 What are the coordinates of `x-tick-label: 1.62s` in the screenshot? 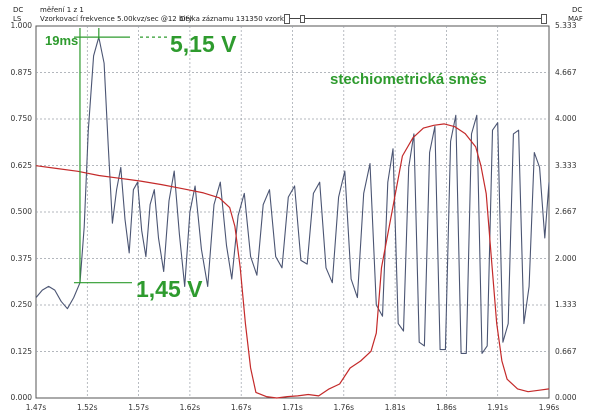 It's located at (190, 407).